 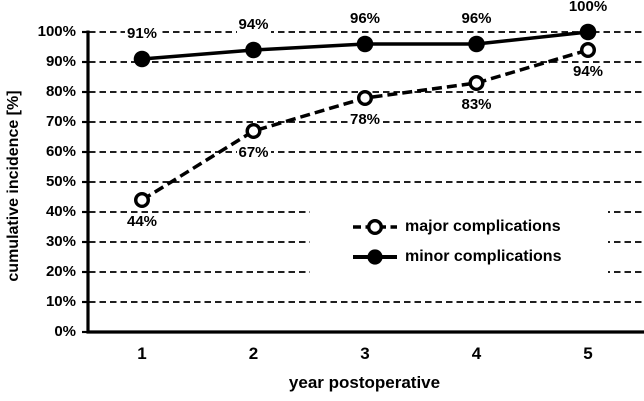 I want to click on series-minor-complications, so click(x=365, y=45).